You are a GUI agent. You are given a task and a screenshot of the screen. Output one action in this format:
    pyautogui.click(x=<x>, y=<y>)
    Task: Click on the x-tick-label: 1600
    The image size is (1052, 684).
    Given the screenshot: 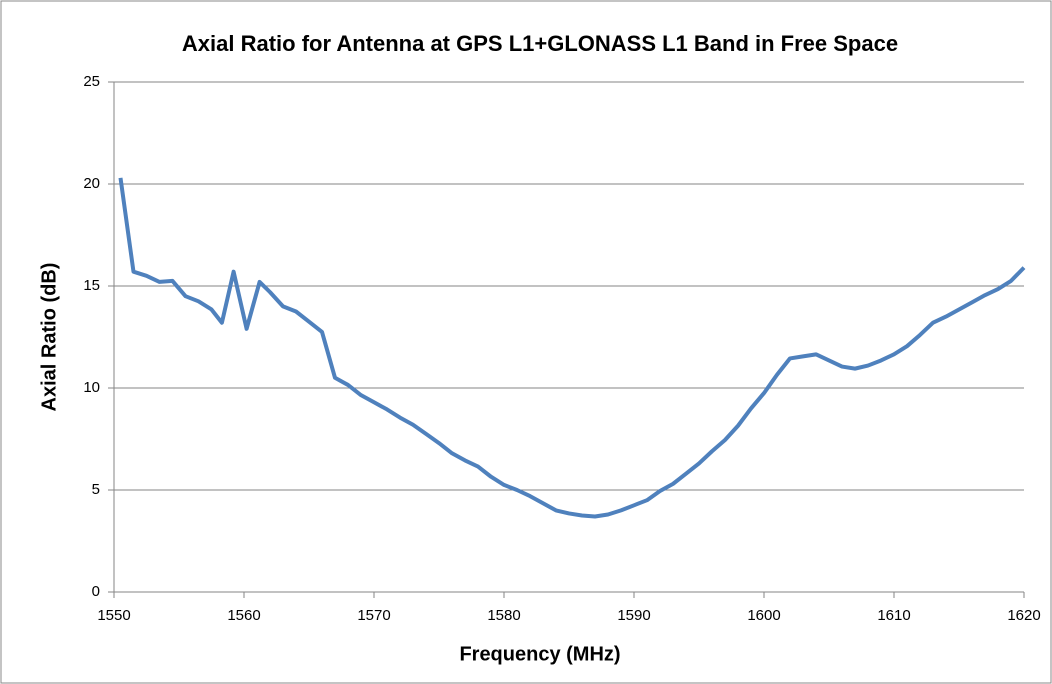 What is the action you would take?
    pyautogui.click(x=763, y=615)
    